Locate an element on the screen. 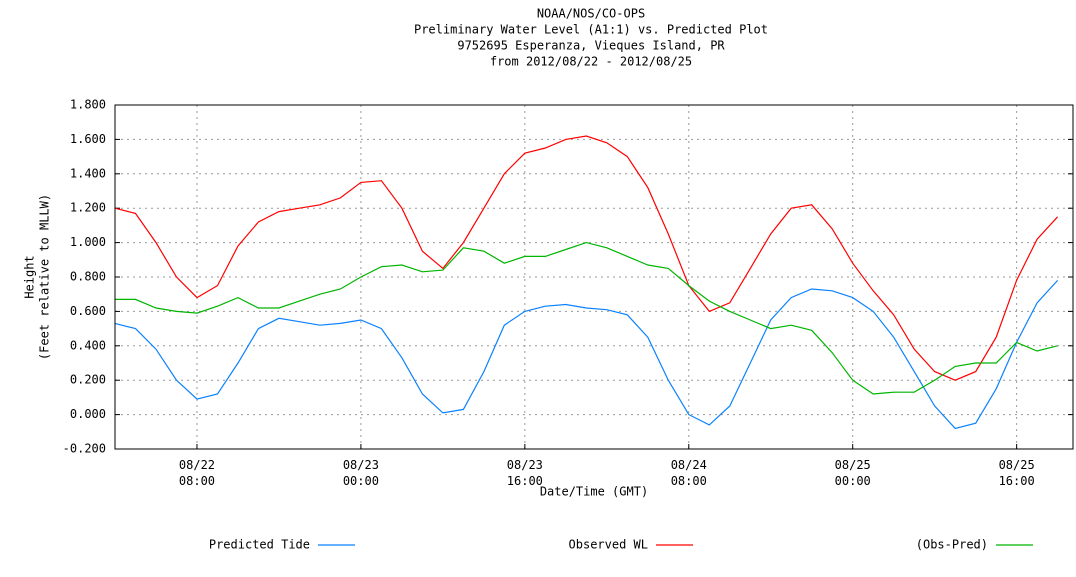  legend-label: (Obs-Pred) is located at coordinates (952, 545).